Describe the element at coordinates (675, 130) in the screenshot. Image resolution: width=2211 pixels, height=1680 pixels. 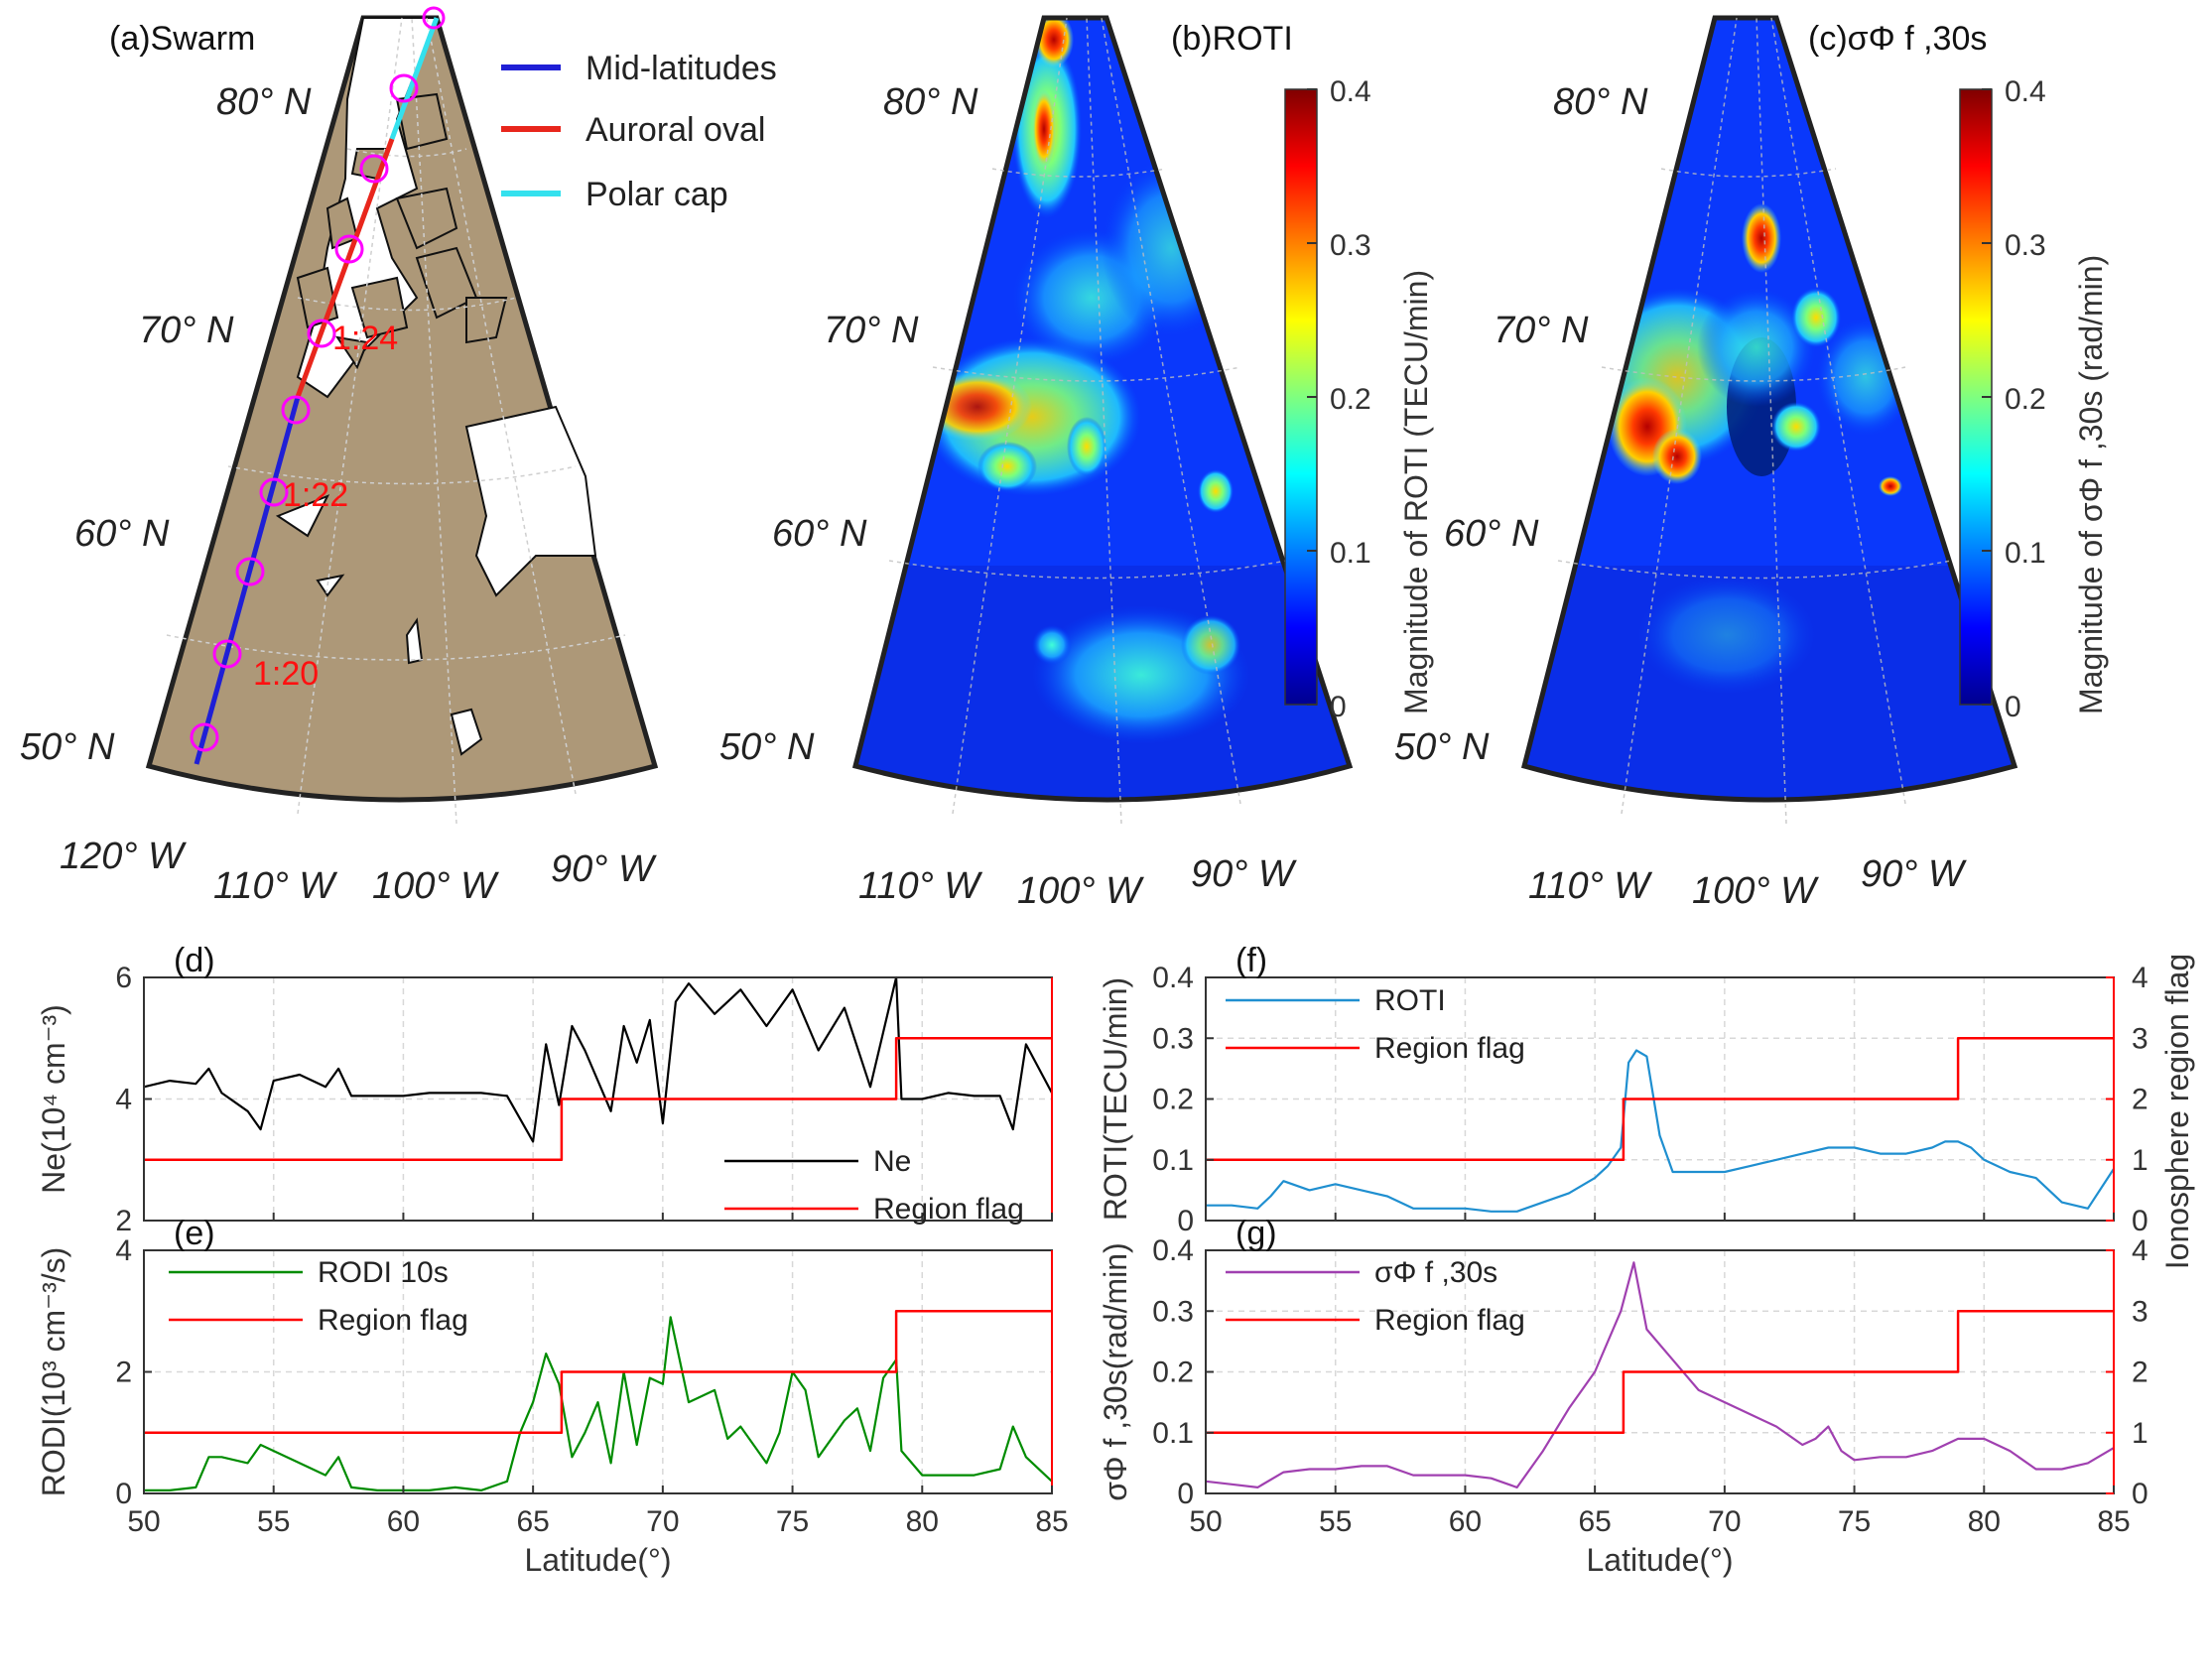
I see `legend-auroral-oval: Auroral oval` at that location.